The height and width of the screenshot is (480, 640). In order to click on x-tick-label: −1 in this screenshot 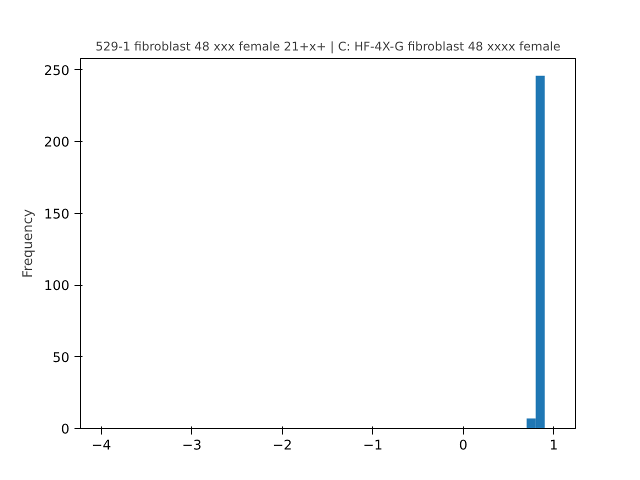, I will do `click(372, 446)`.